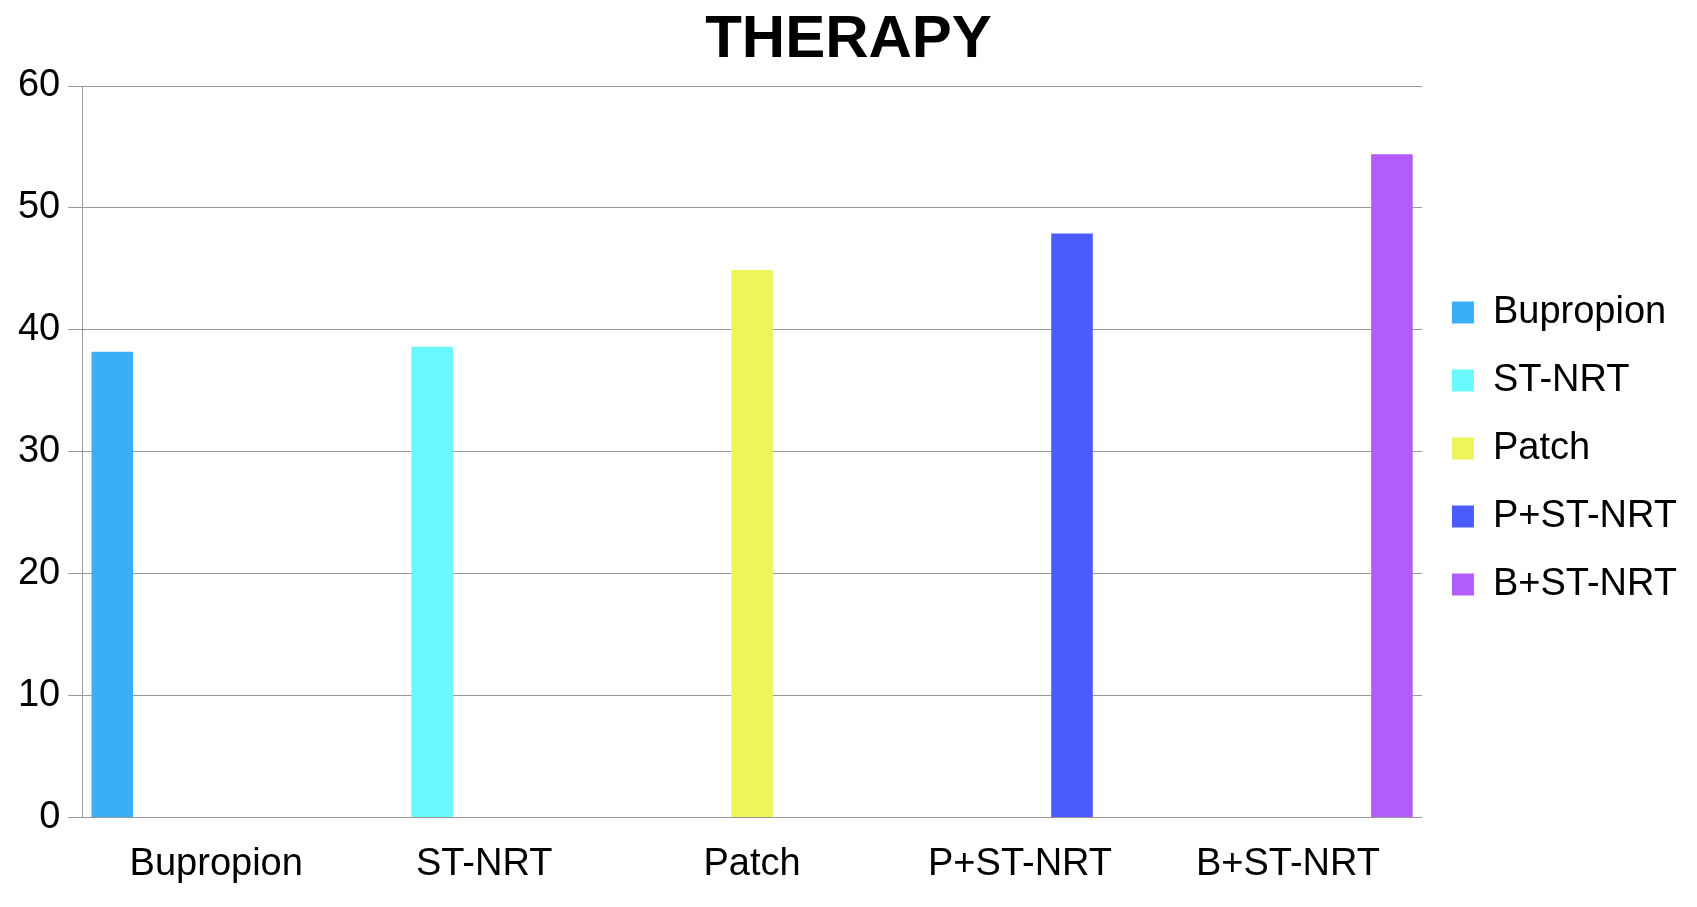  Describe the element at coordinates (1584, 581) in the screenshot. I see `legend-label: B+ST-NRT` at that location.